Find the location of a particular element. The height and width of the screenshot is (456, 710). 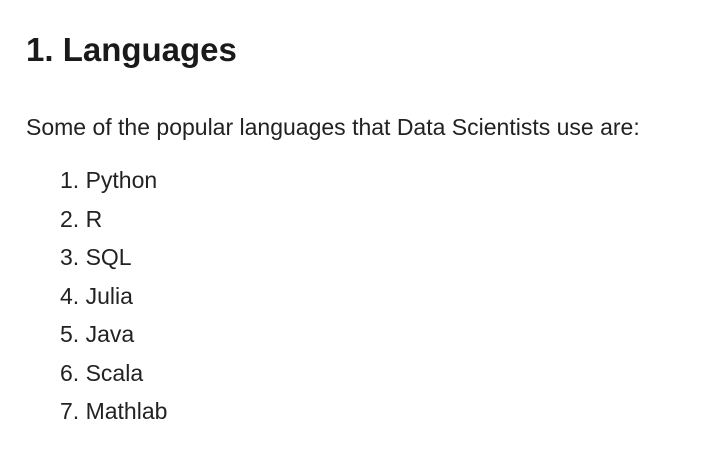

list-item-number: 2. is located at coordinates (70, 218).